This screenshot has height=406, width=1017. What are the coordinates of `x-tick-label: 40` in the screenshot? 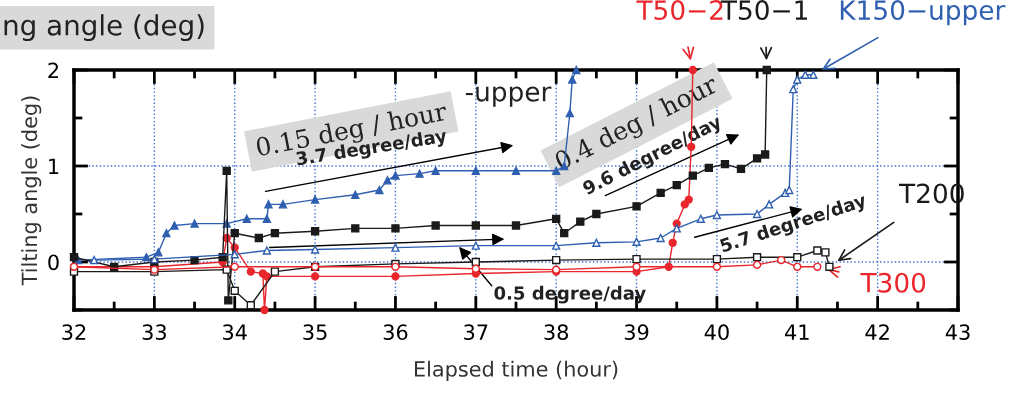 It's located at (716, 332).